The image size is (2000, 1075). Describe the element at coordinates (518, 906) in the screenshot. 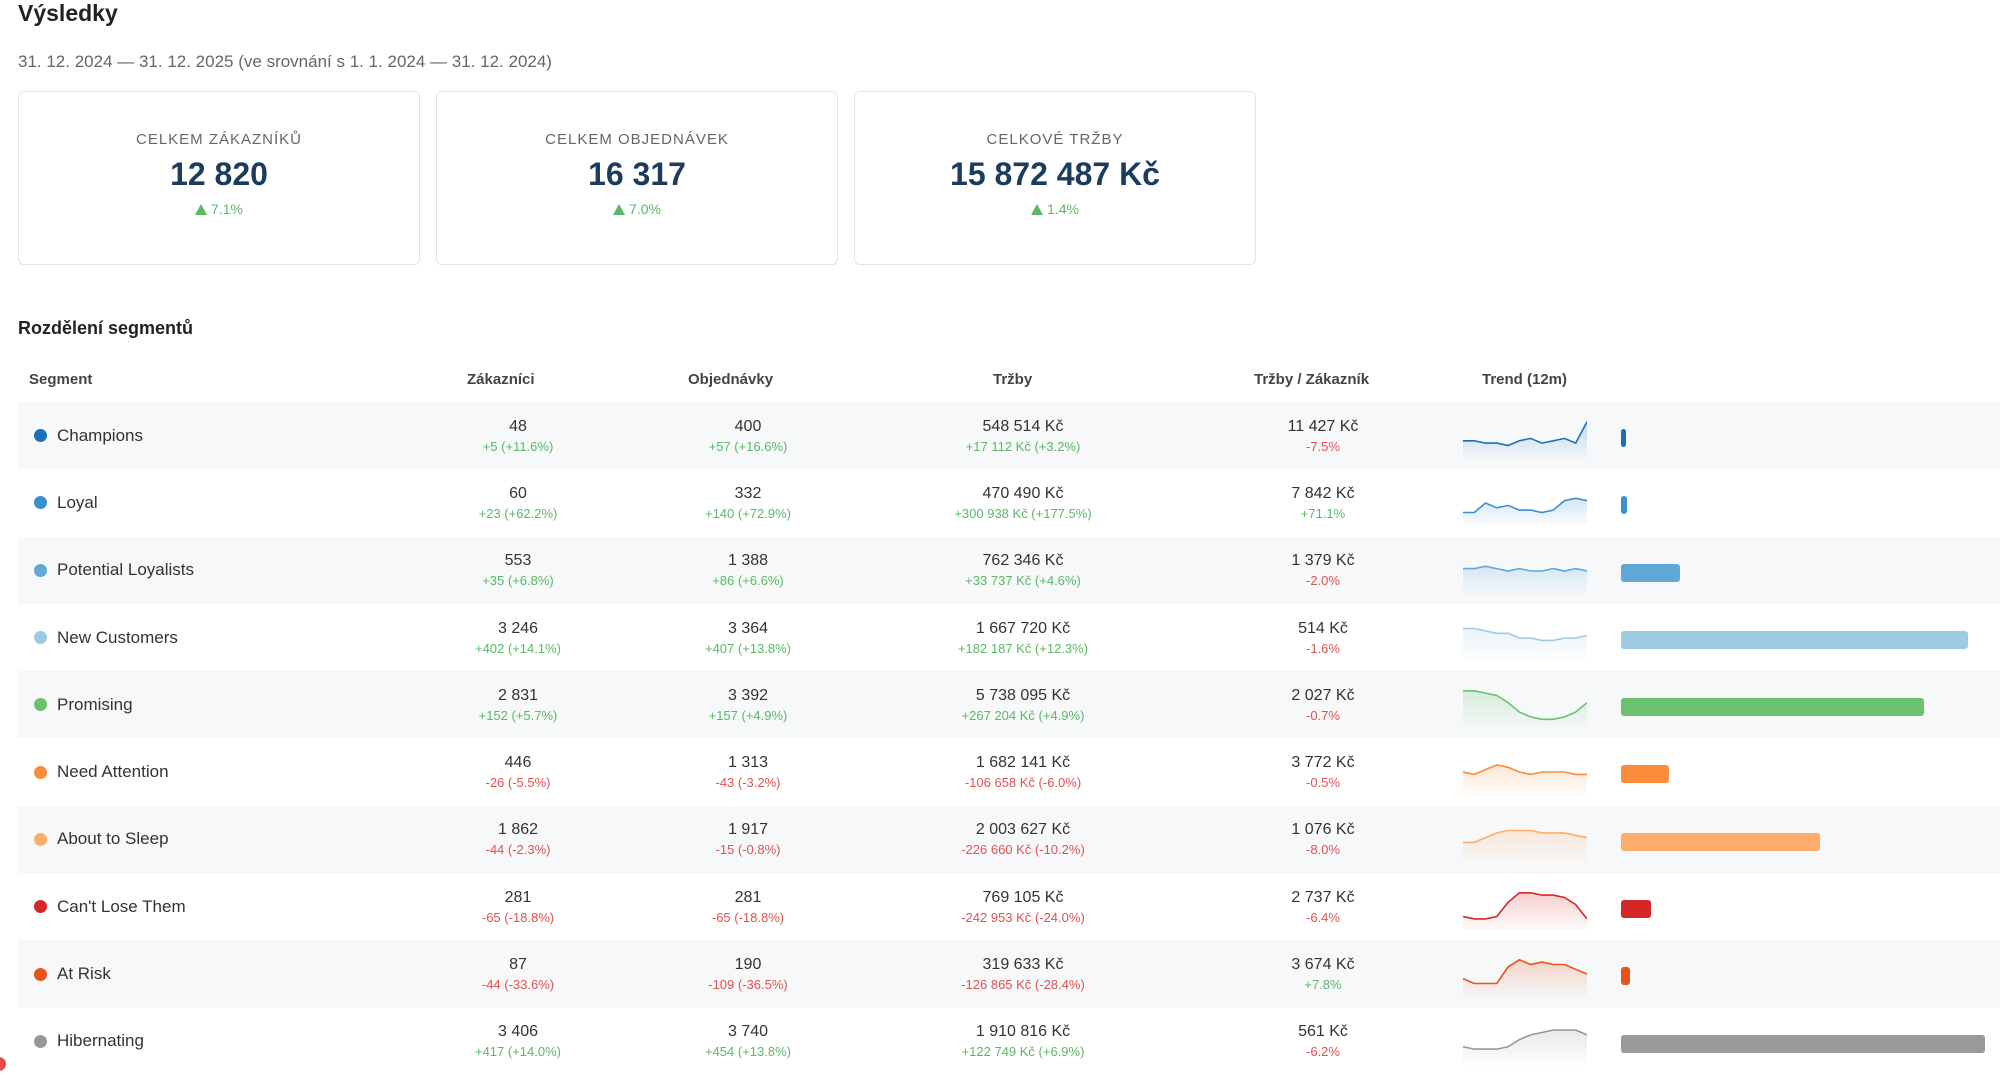

I see `customers-cell: 281 -65 (-18.8%)` at that location.